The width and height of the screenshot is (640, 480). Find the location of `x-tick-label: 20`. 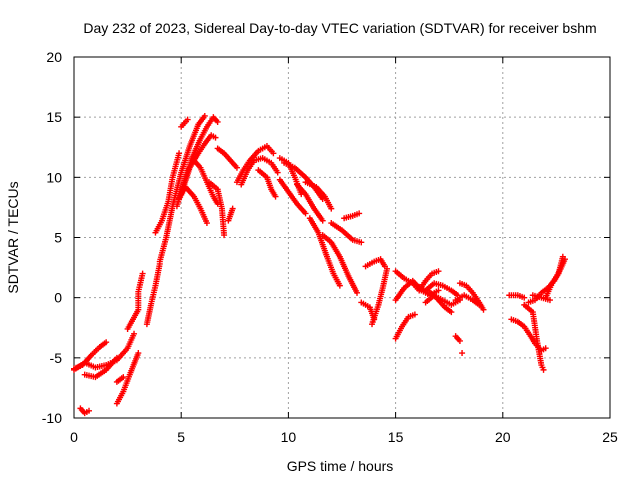

x-tick-label: 20 is located at coordinates (503, 437).